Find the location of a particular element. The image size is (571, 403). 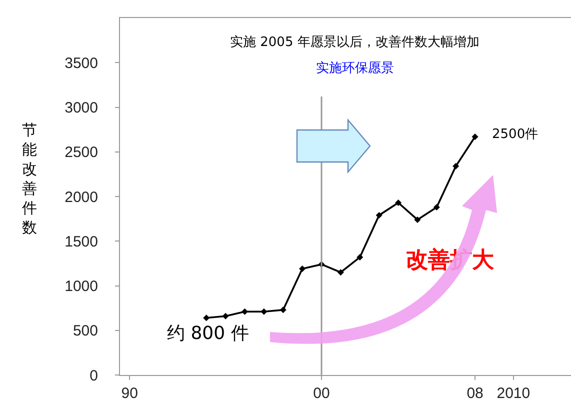

y-tick-label: 3000 is located at coordinates (81, 108).